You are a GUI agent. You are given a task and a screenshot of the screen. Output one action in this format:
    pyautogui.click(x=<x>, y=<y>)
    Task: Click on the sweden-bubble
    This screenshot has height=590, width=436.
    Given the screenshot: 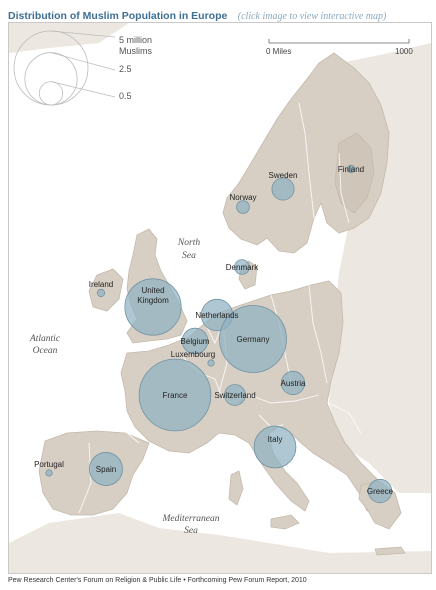 What is the action you would take?
    pyautogui.click(x=283, y=189)
    